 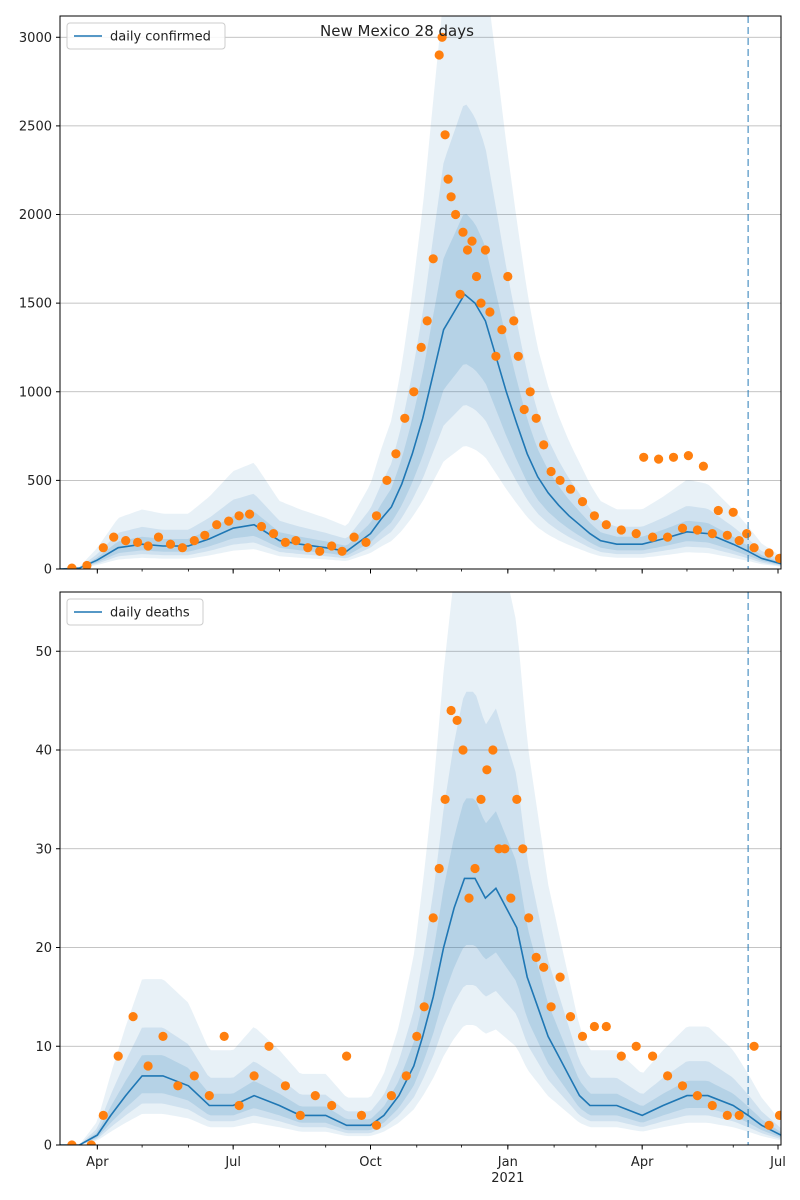 What do you see at coordinates (43, 1047) in the screenshot?
I see `y-tick-label: 10` at bounding box center [43, 1047].